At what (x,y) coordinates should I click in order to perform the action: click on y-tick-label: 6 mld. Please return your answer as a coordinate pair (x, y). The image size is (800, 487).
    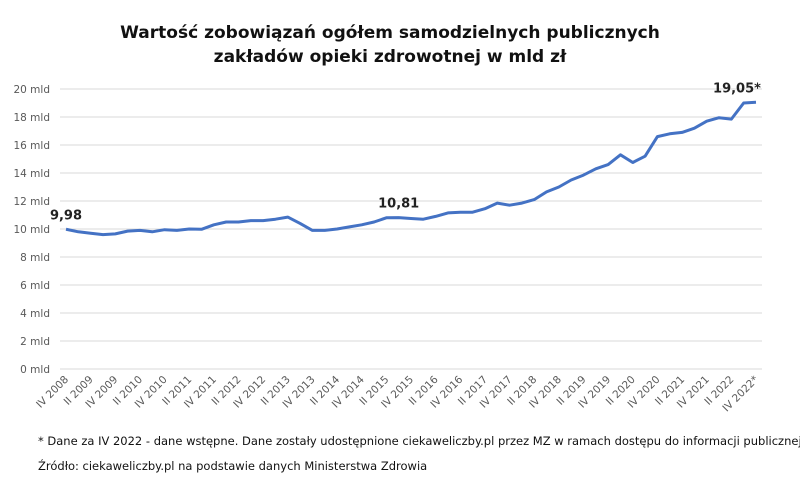
    Looking at the image, I should click on (35, 286).